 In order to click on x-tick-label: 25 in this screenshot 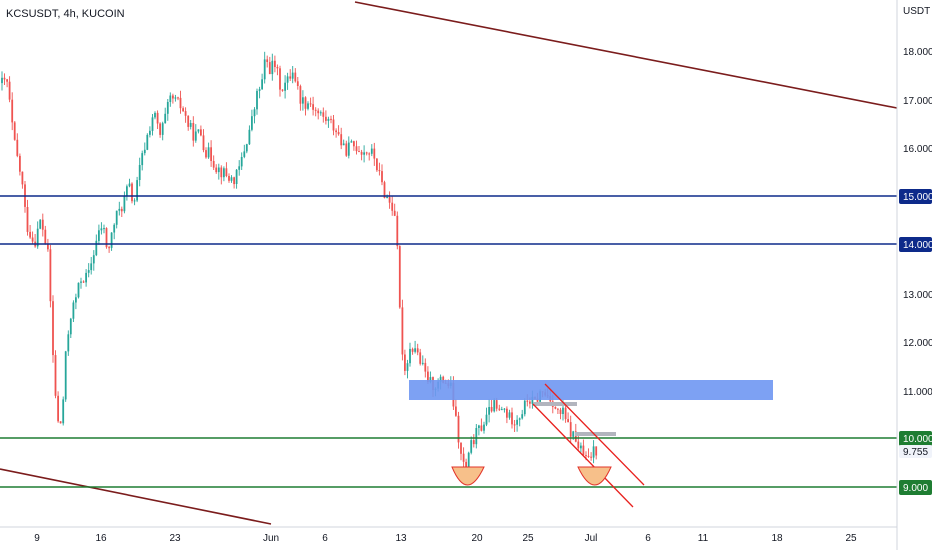, I will do `click(851, 538)`.